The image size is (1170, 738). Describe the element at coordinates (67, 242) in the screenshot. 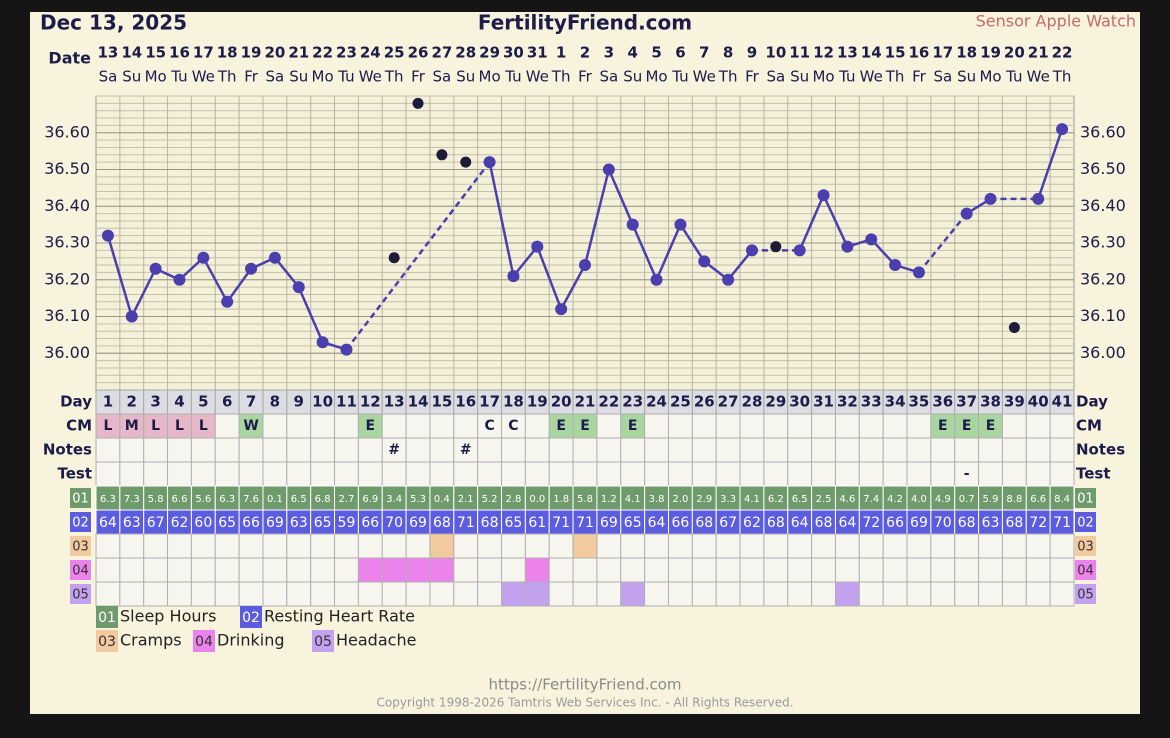

I see `y-tick-label: 36.30` at that location.